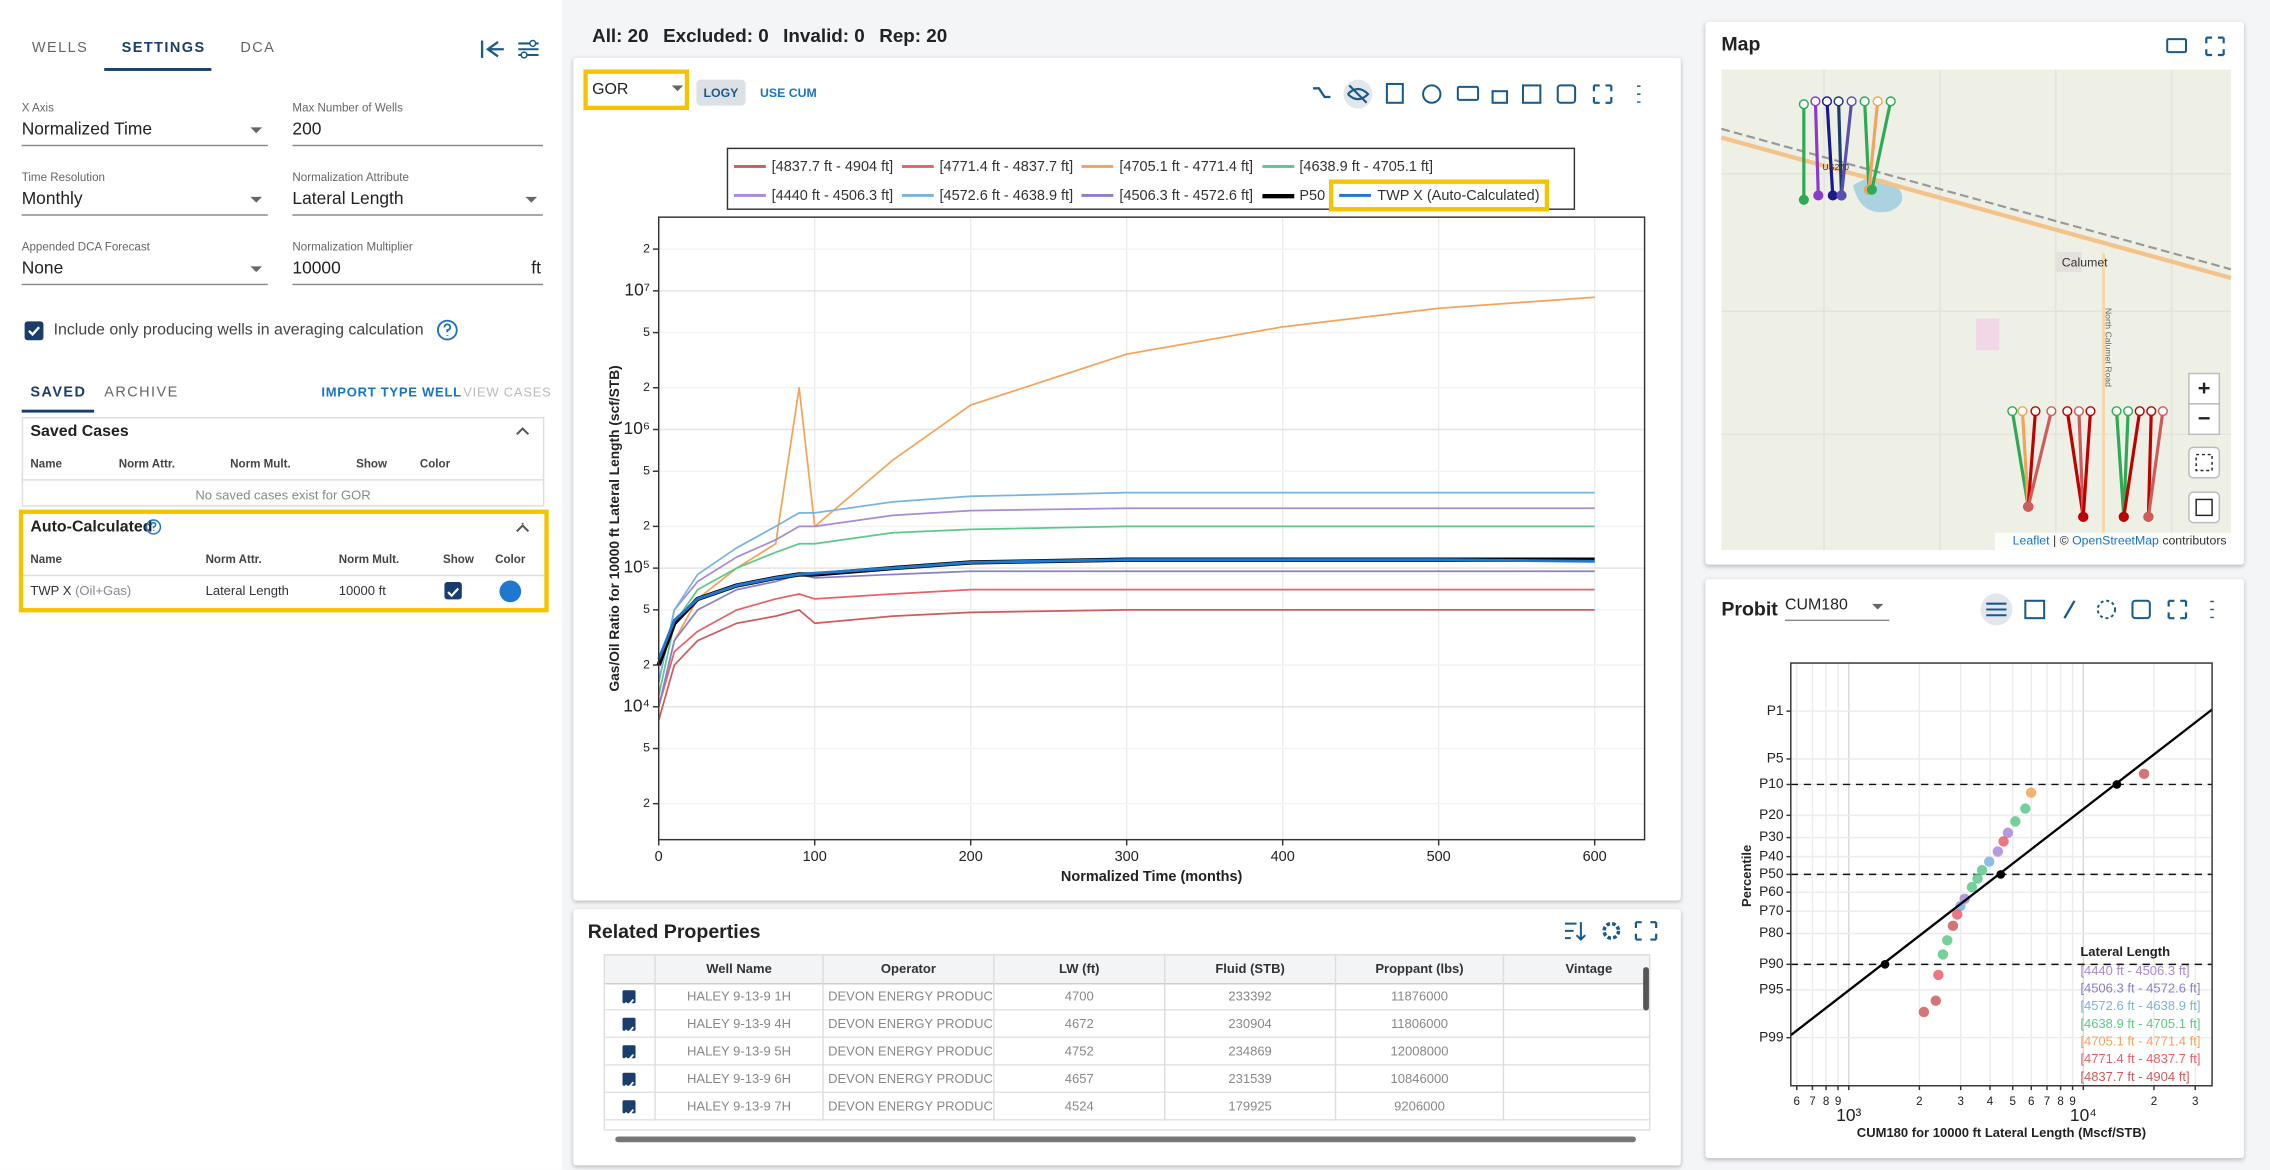 The height and width of the screenshot is (1170, 2270). I want to click on v-scrollbar, so click(1646, 989).